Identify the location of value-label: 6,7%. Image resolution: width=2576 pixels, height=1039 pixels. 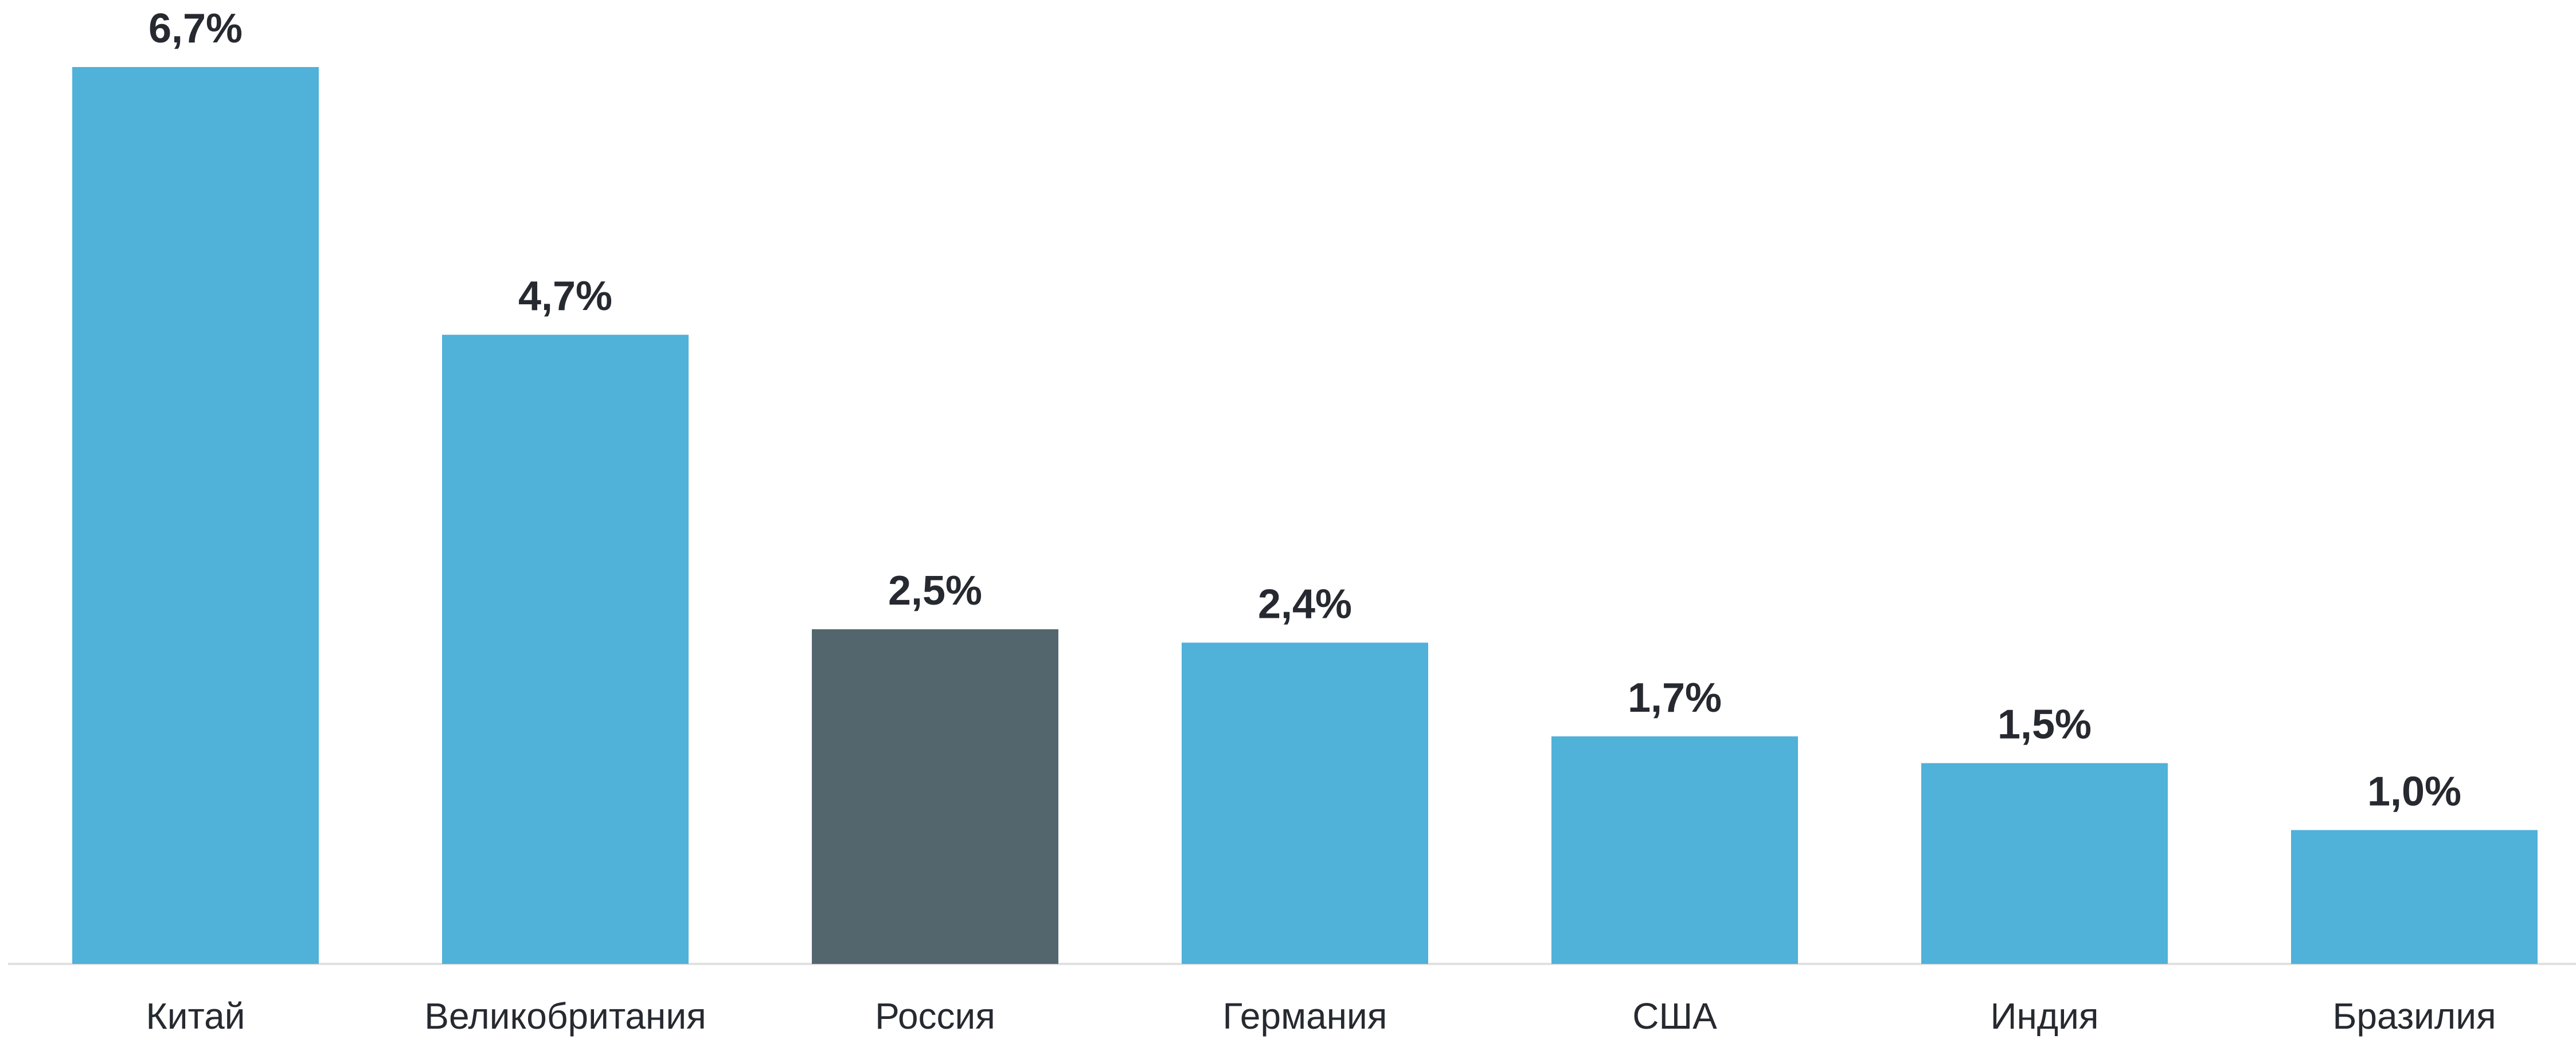
(196, 29).